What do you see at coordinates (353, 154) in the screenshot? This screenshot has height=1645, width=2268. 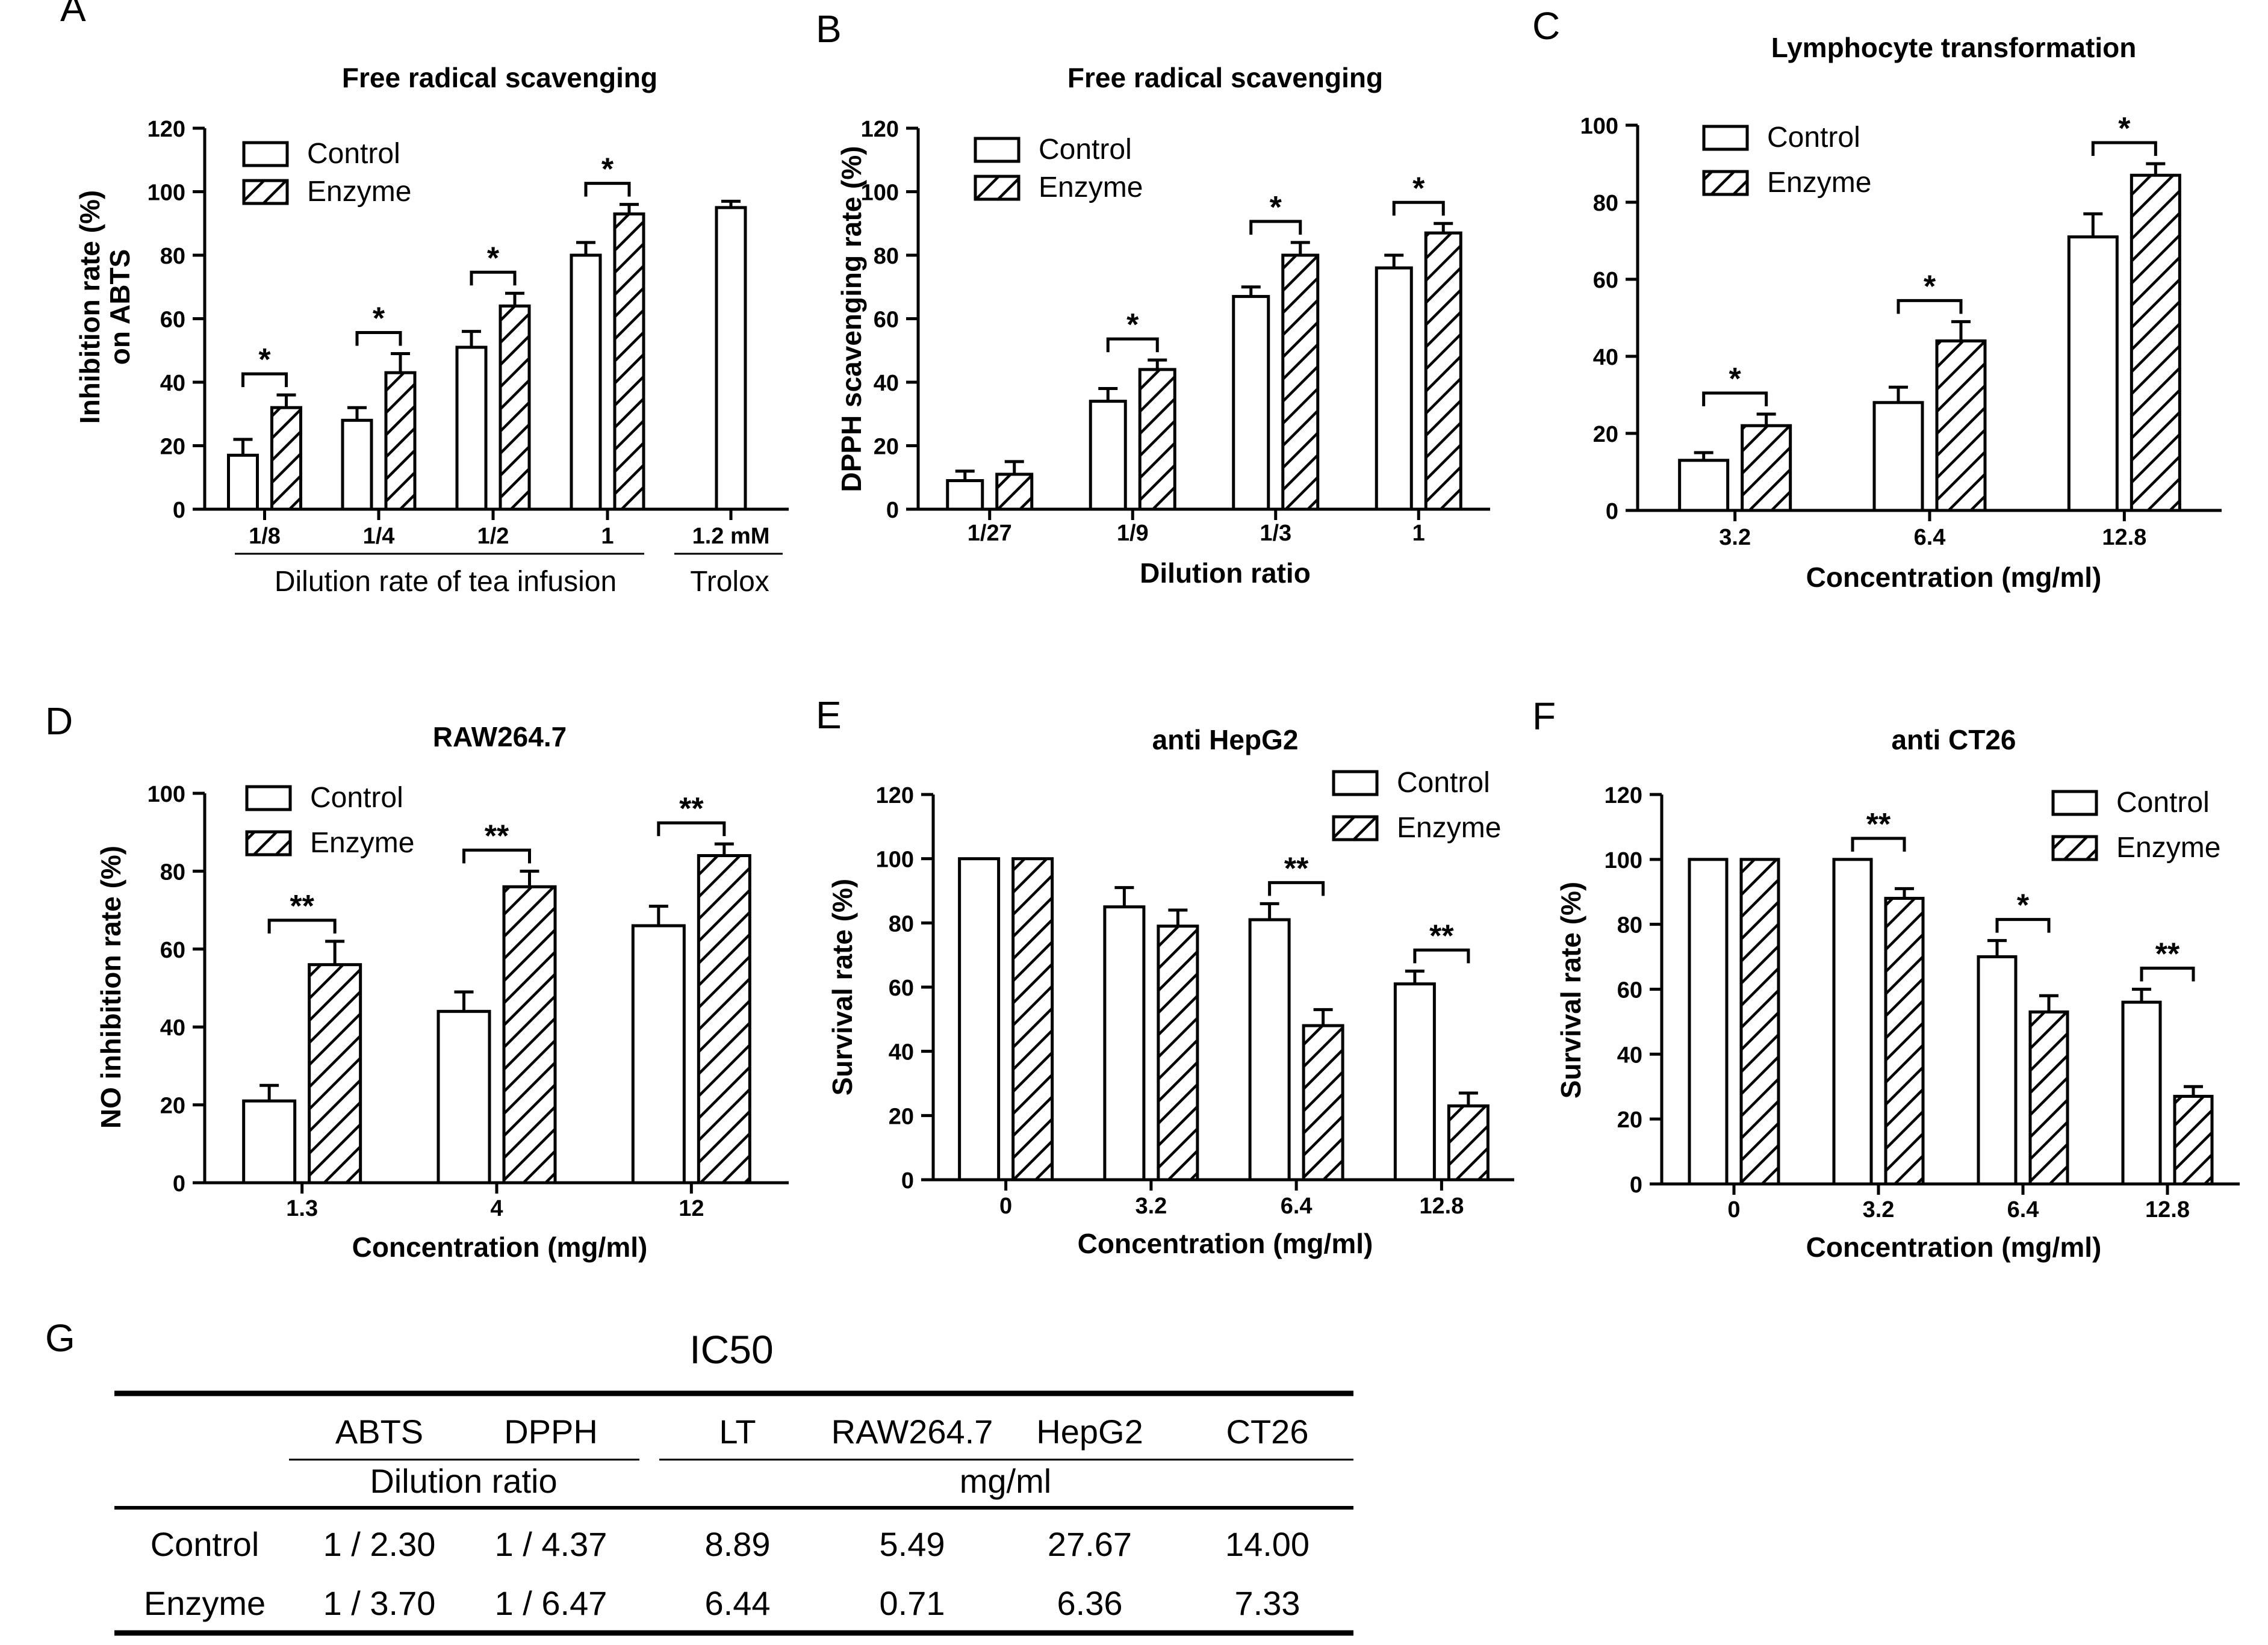 I see `legend-label-control: Control` at bounding box center [353, 154].